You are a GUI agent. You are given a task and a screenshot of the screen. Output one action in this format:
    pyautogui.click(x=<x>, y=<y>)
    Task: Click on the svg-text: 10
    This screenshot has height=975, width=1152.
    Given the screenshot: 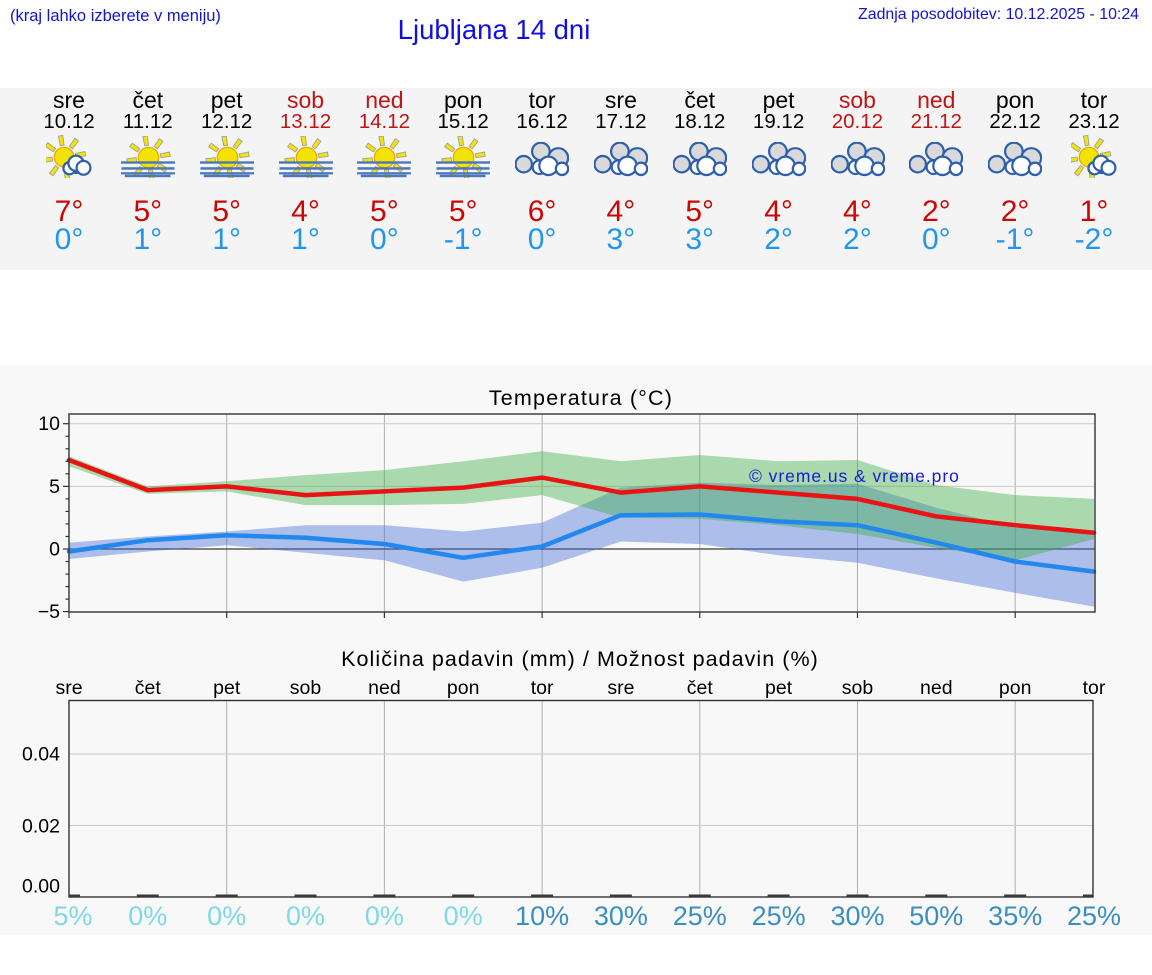 What is the action you would take?
    pyautogui.click(x=49, y=424)
    